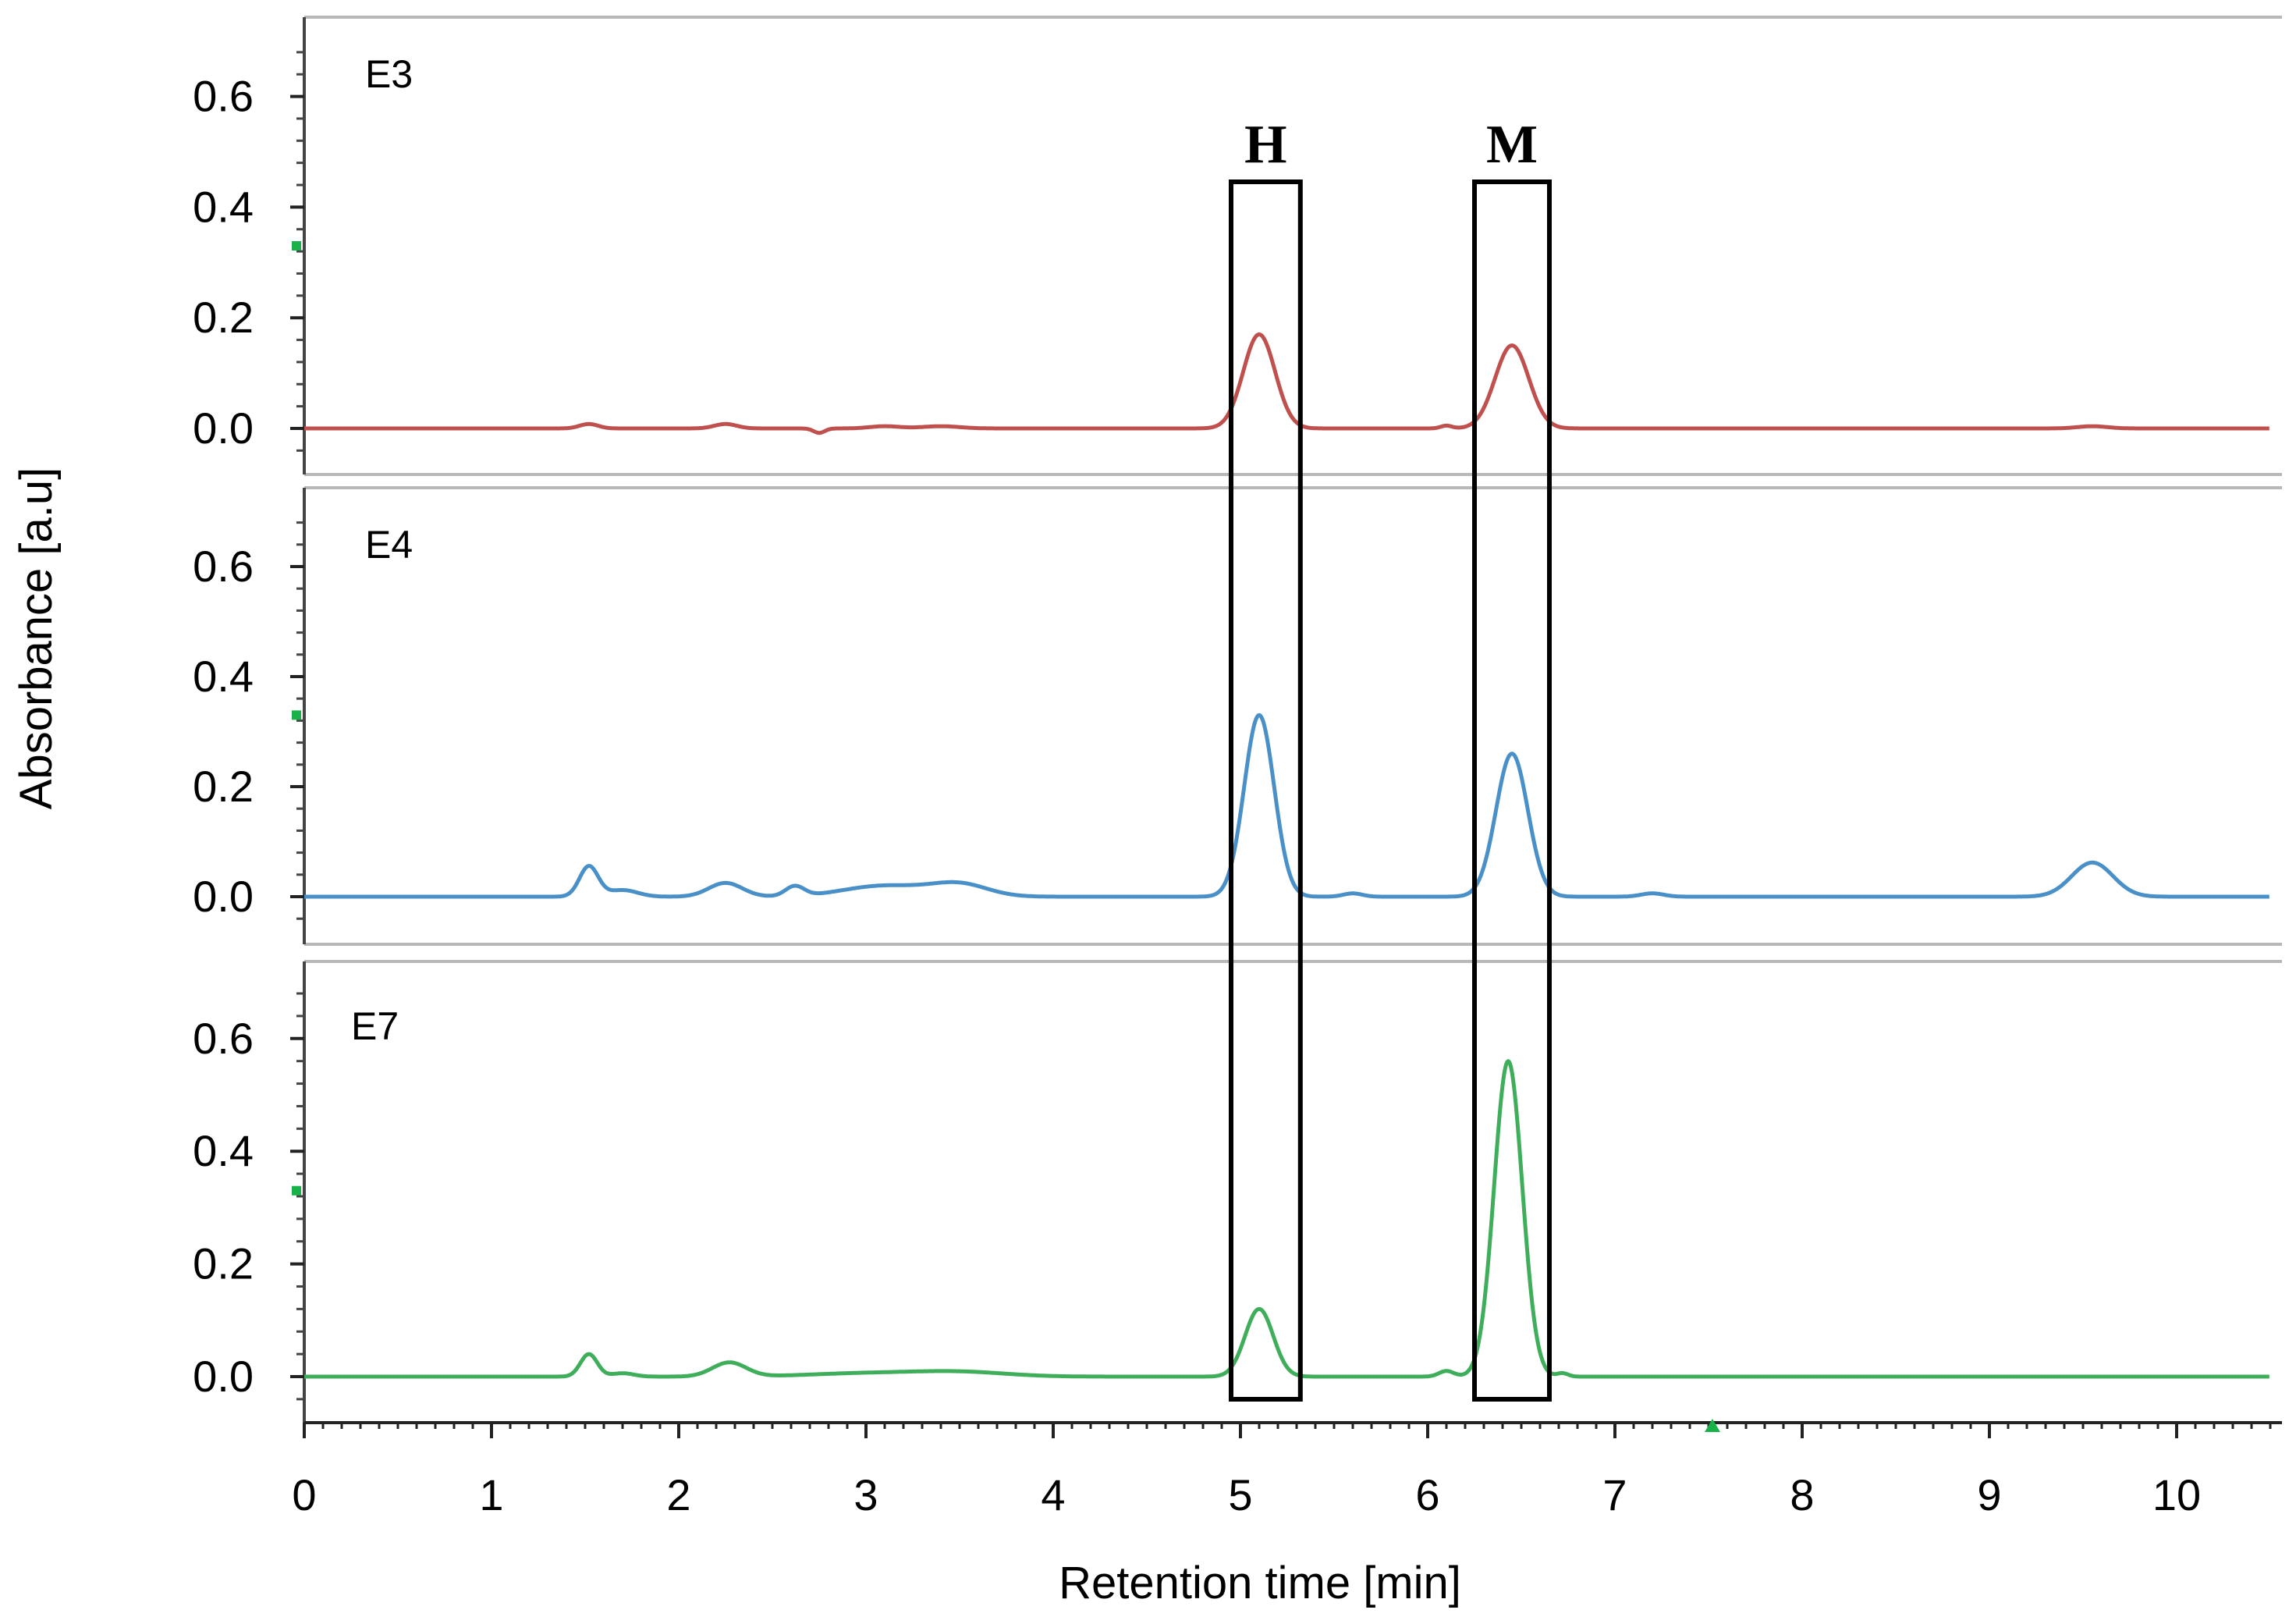  What do you see at coordinates (1287, 1469) in the screenshot?
I see `x-axis: 0 1 2 3 4 5 6 7 8 9 10` at bounding box center [1287, 1469].